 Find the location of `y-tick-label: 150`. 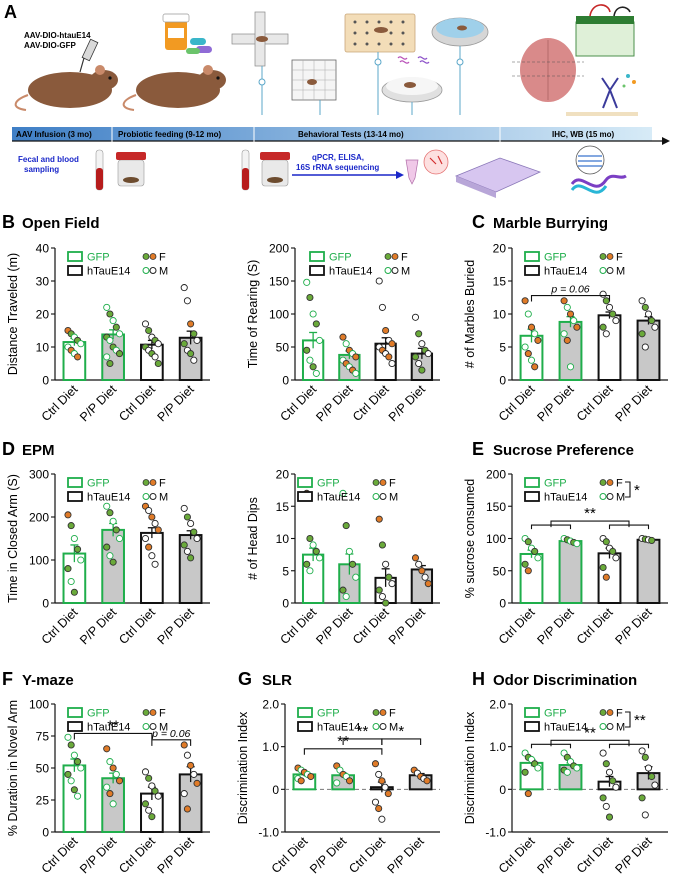

y-tick-label: 150 is located at coordinates (279, 282).